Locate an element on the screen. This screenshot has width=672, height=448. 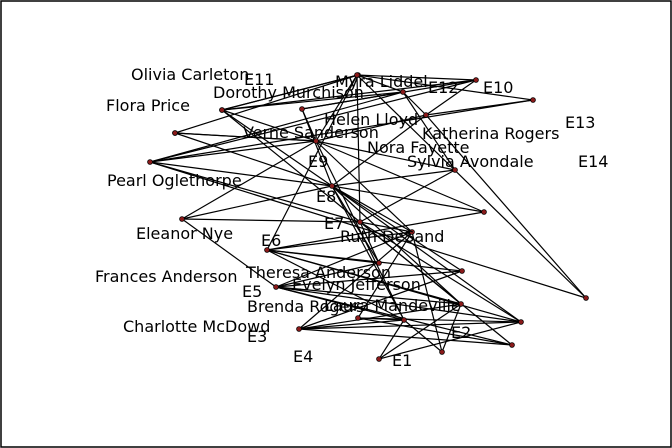
edge-sylvia-E9 is located at coordinates (233, 151).